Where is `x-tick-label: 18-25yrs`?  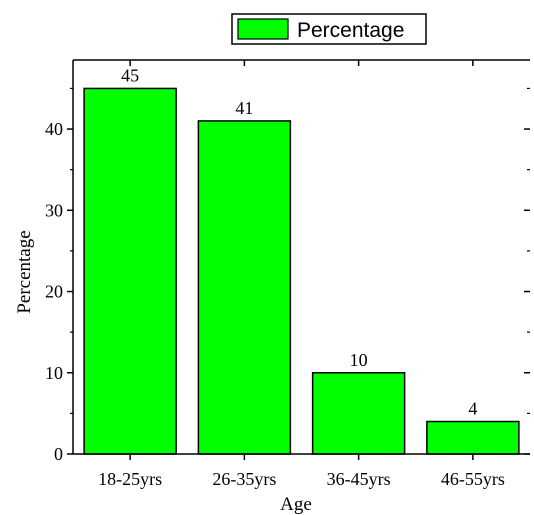 x-tick-label: 18-25yrs is located at coordinates (130, 479).